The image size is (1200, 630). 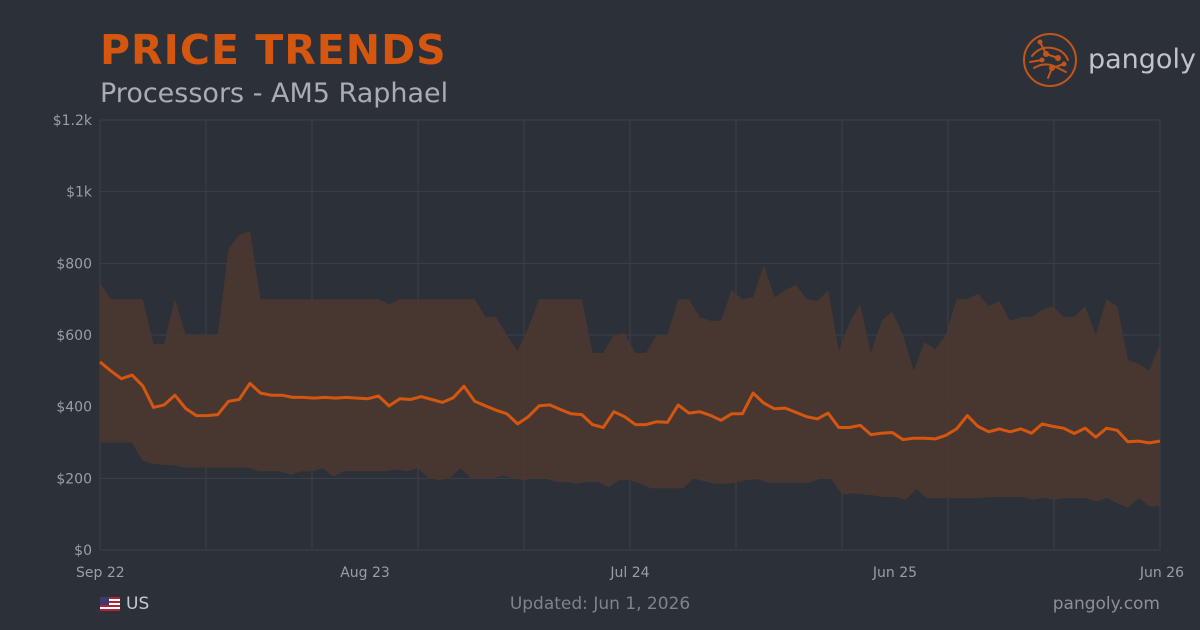 I want to click on price-line, so click(x=630, y=402).